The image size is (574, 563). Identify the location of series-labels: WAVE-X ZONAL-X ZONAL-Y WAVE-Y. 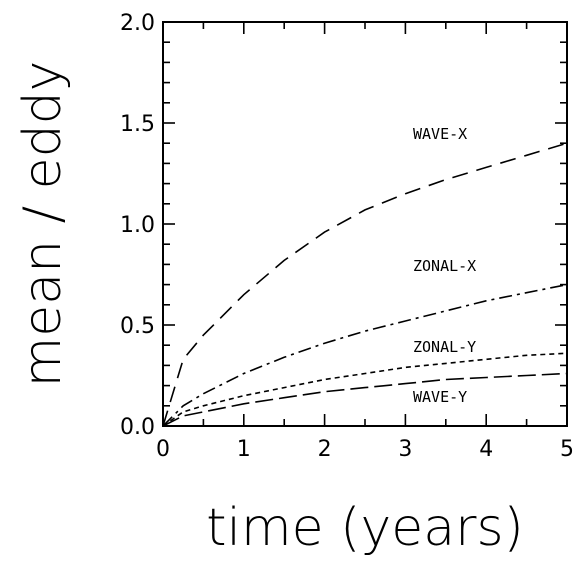
(444, 265).